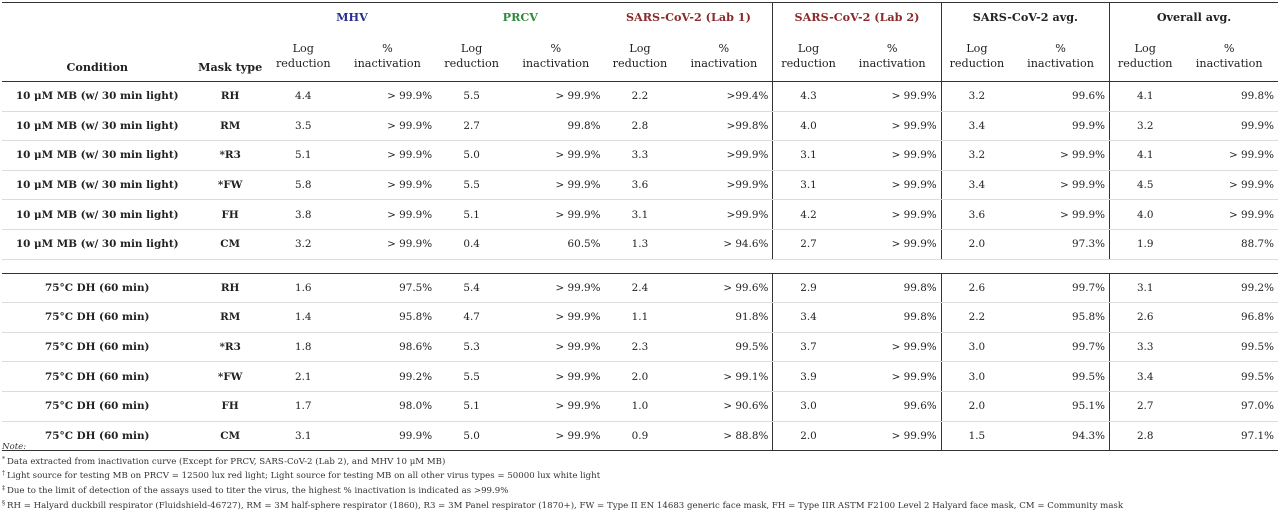 The image size is (1280, 515). What do you see at coordinates (1145, 244) in the screenshot?
I see `log-reduction-cell: 1.9` at bounding box center [1145, 244].